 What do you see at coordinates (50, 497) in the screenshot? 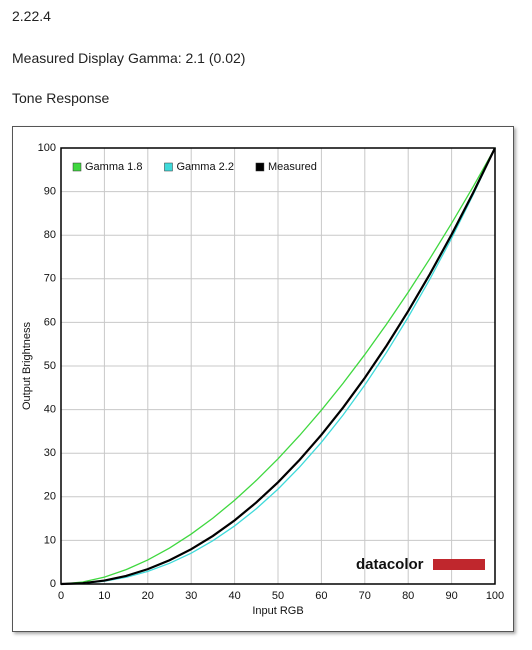
I see `y-tick-label: 20` at bounding box center [50, 497].